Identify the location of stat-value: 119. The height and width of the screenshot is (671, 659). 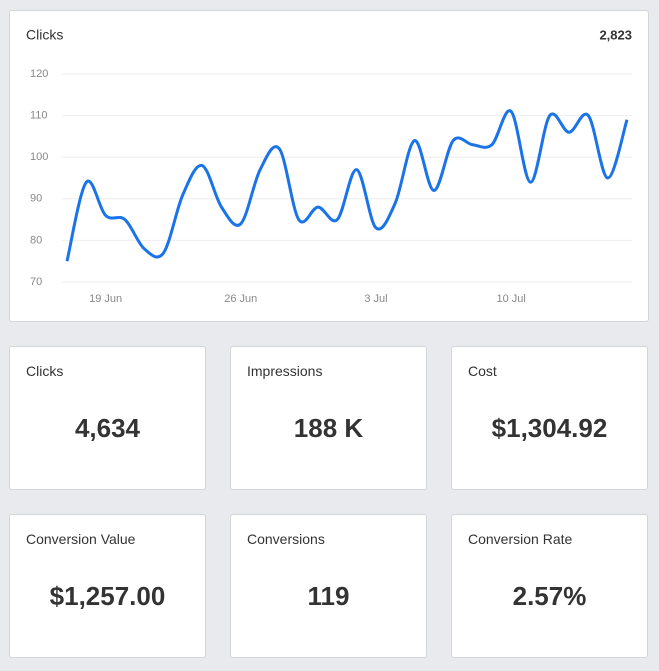
(328, 596).